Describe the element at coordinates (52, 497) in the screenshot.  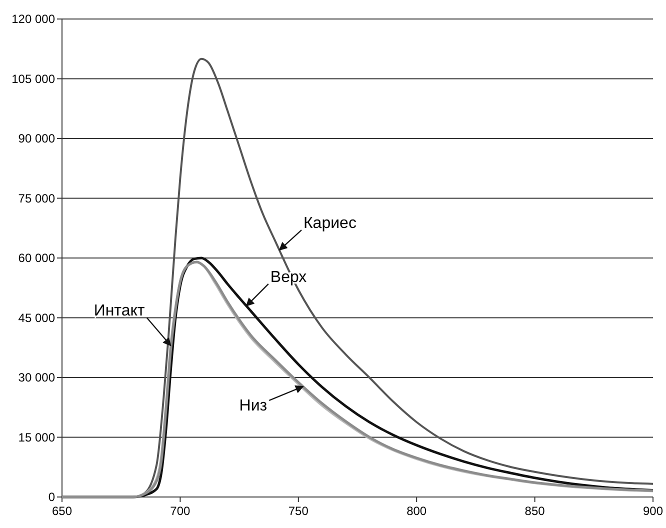
I see `y-tick-label: 0` at that location.